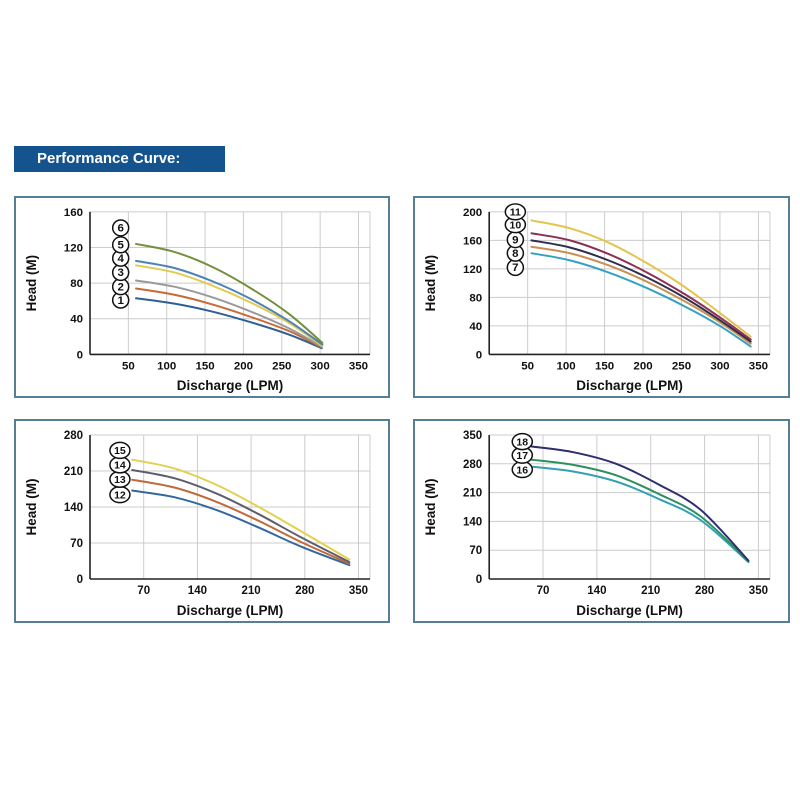 The width and height of the screenshot is (800, 800). I want to click on curve-label-number-10: 10, so click(515, 226).